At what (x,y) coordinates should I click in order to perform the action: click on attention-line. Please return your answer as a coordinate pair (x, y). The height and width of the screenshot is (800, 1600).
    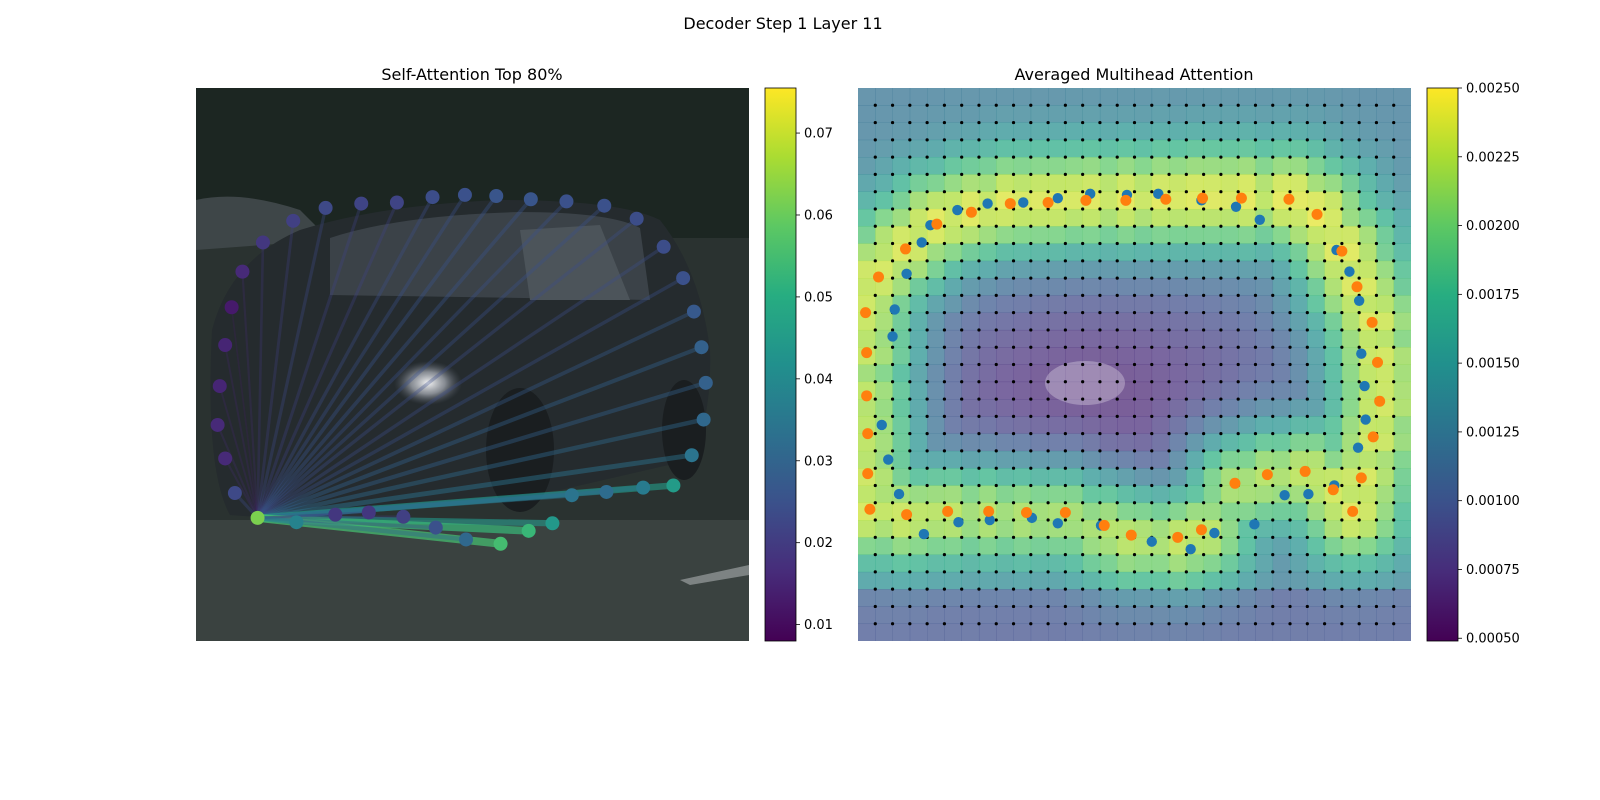
    Looking at the image, I should click on (238, 452).